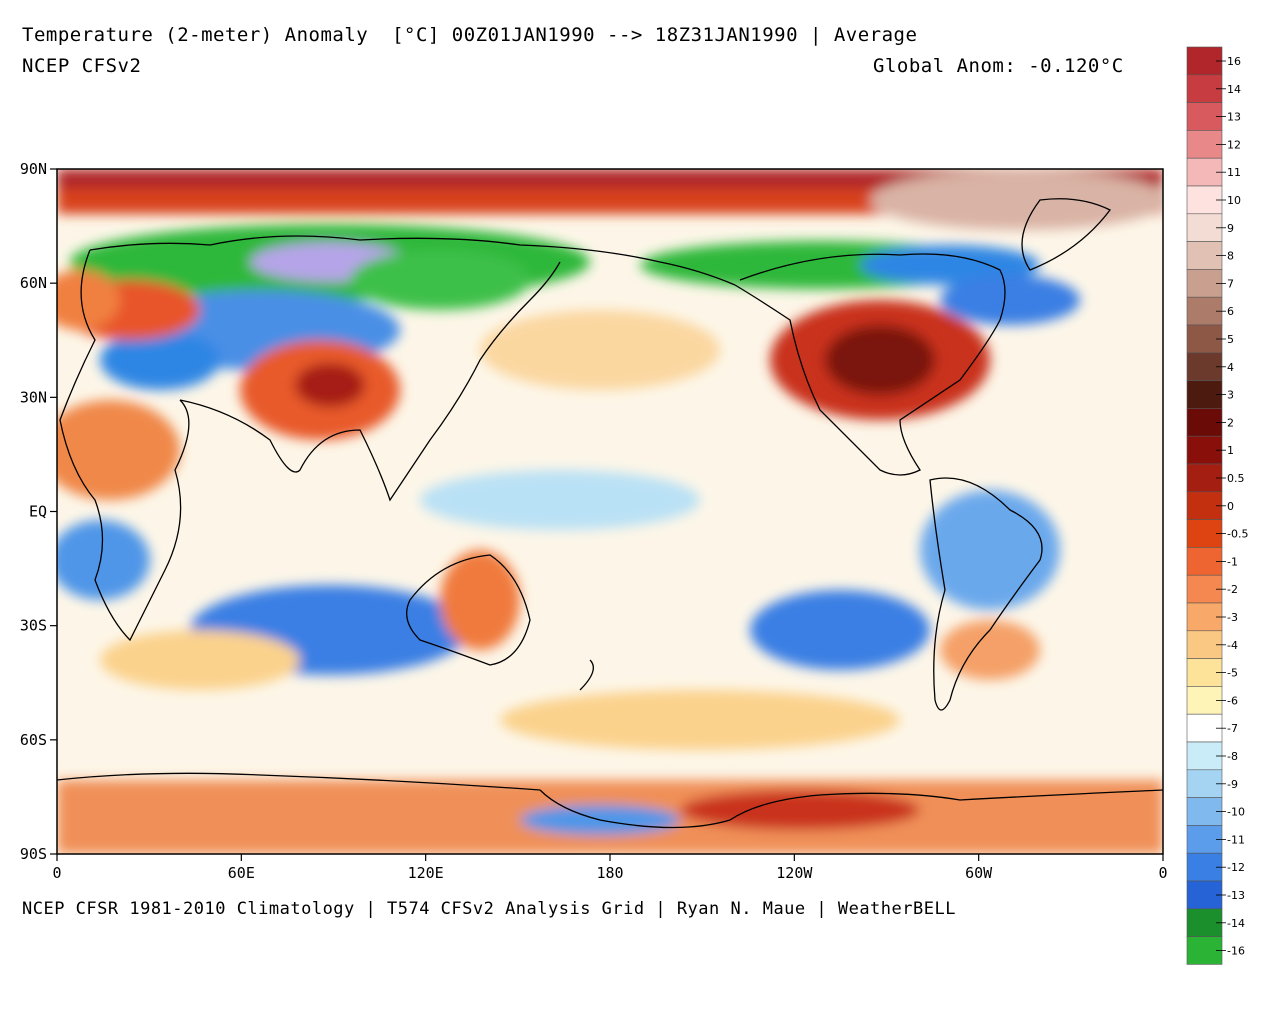 This screenshot has height=1024, width=1280. What do you see at coordinates (1234, 200) in the screenshot?
I see `legend-label: 10` at bounding box center [1234, 200].